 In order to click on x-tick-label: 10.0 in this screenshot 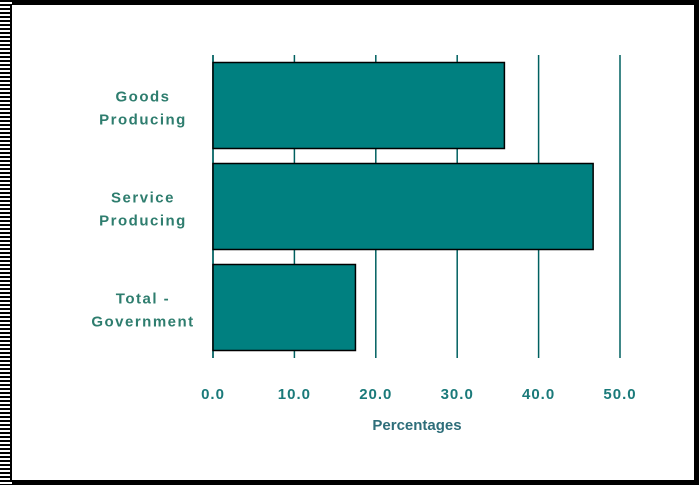, I will do `click(294, 394)`.